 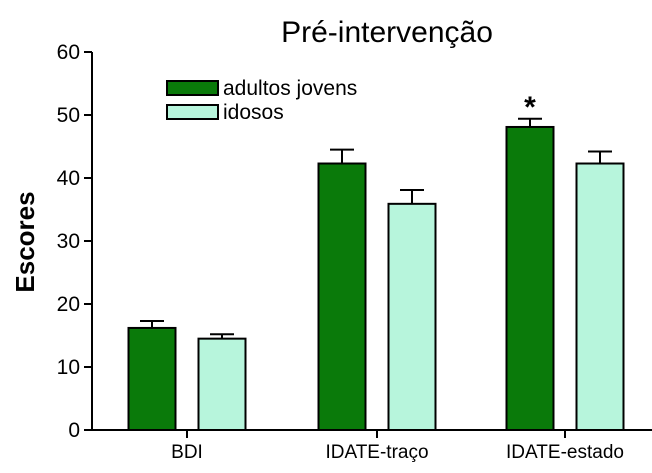 What do you see at coordinates (68, 304) in the screenshot?
I see `y-tick-label: 20` at bounding box center [68, 304].